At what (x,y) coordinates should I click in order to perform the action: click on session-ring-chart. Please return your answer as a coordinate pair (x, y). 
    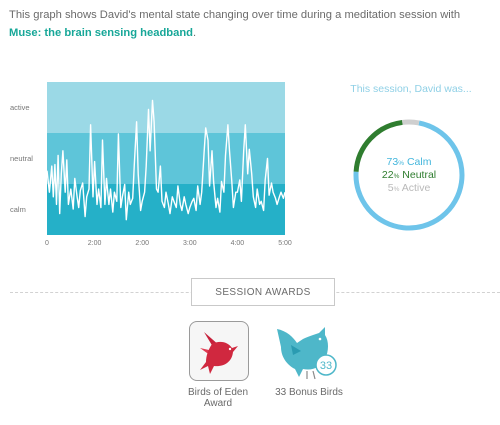
    Looking at the image, I should click on (409, 175).